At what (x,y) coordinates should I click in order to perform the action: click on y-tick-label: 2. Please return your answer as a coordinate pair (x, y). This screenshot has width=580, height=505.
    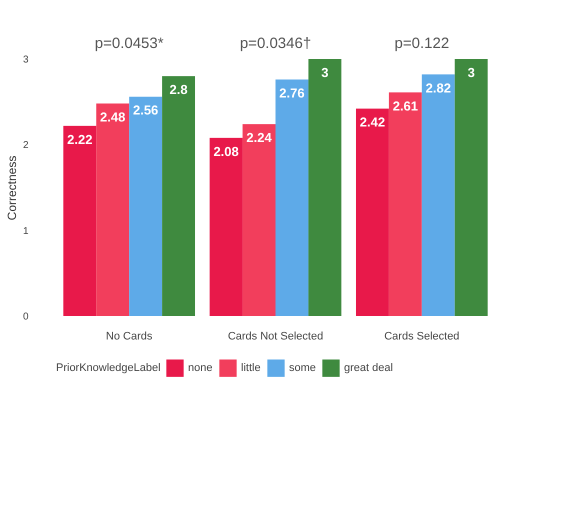
    Looking at the image, I should click on (25, 146).